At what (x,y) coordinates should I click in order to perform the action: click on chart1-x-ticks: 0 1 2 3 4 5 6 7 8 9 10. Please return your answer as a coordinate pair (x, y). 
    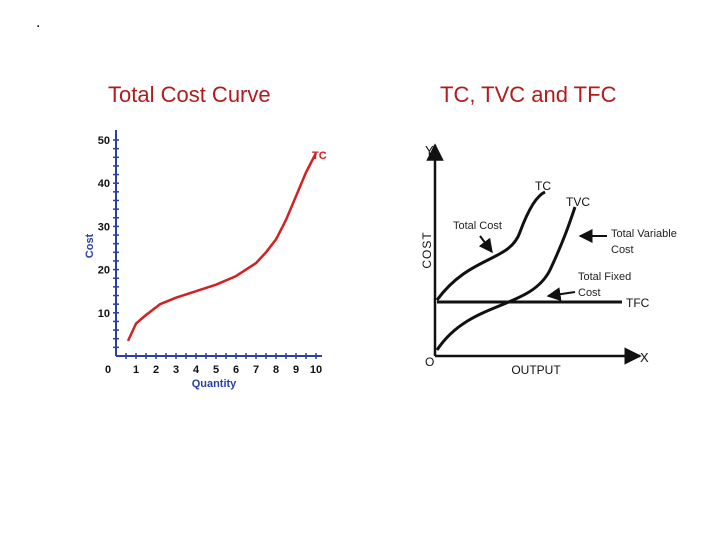
    Looking at the image, I should click on (213, 364).